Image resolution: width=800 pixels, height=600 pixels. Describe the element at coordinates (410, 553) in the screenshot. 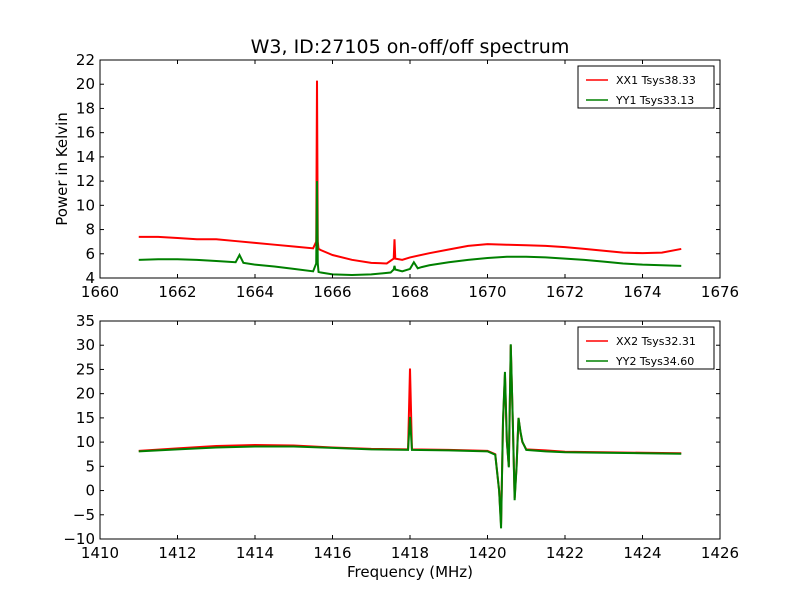

I see `bottom-x-tick-label: 1418` at that location.